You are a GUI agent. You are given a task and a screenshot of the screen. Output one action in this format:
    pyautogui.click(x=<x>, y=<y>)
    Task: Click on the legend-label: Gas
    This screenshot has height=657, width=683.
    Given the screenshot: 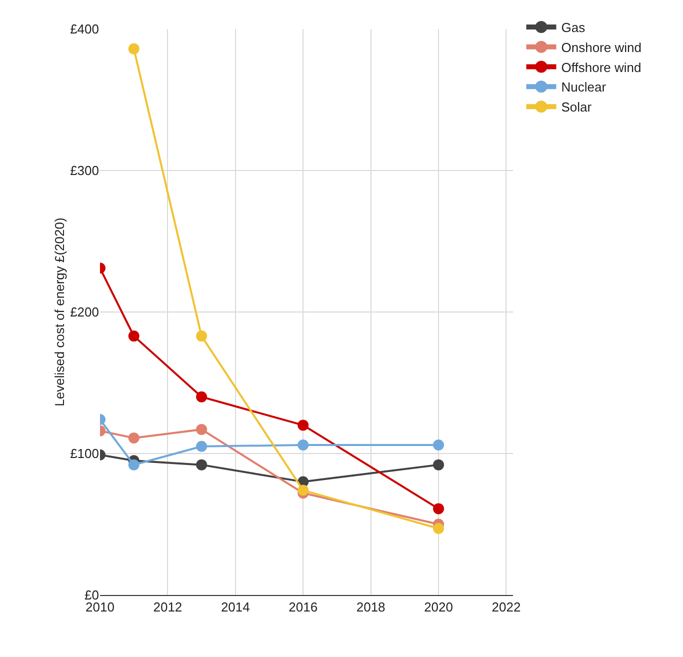 What is the action you would take?
    pyautogui.click(x=573, y=28)
    